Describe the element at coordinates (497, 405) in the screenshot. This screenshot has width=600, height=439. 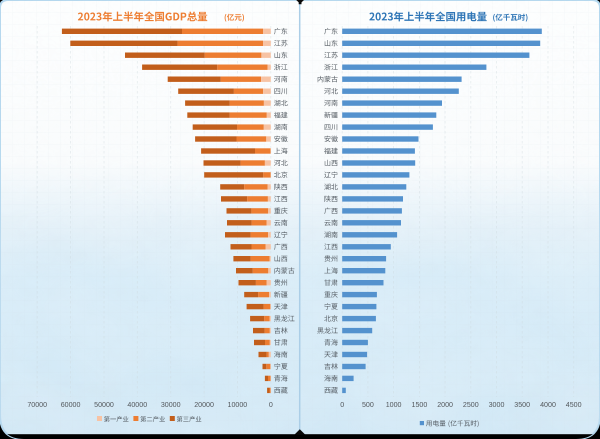
I see `svg-text: 3000` at that location.